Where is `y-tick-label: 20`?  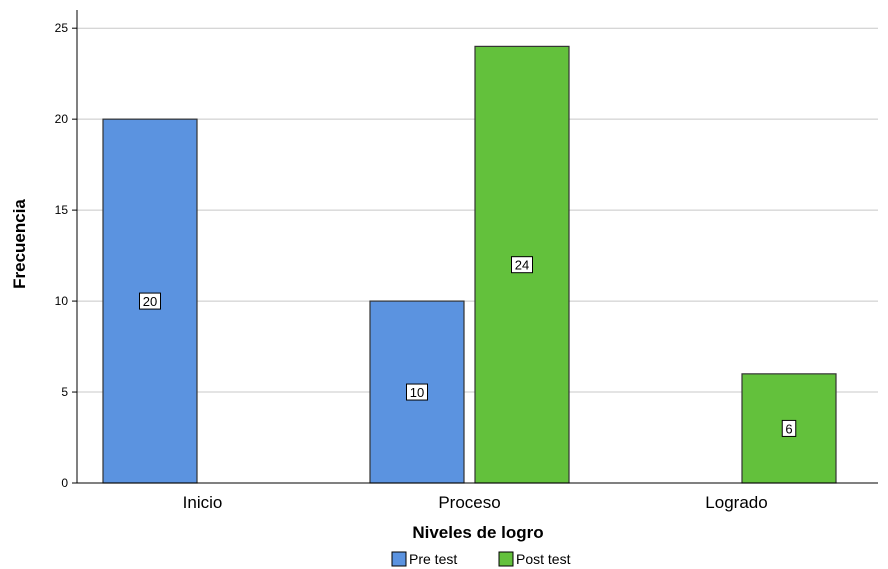 y-tick-label: 20 is located at coordinates (62, 119).